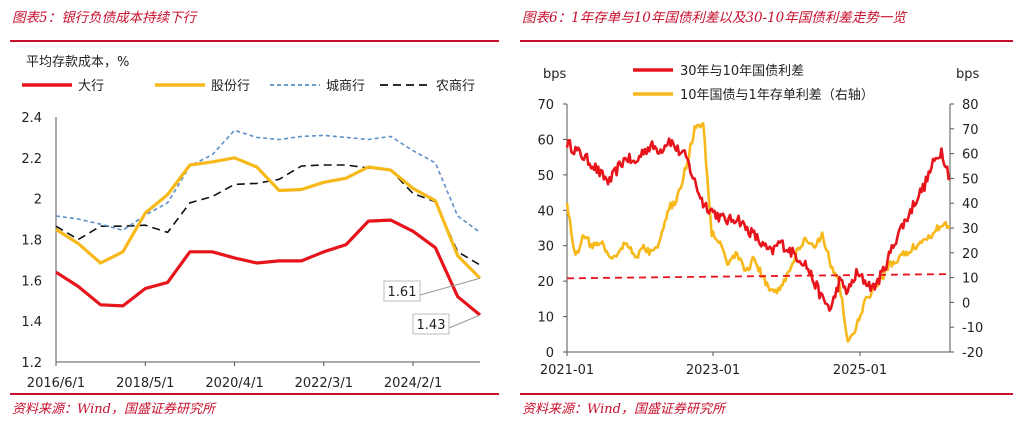 This screenshot has width=1024, height=427. What do you see at coordinates (555, 74) in the screenshot?
I see `right-left-unit: bps` at bounding box center [555, 74].